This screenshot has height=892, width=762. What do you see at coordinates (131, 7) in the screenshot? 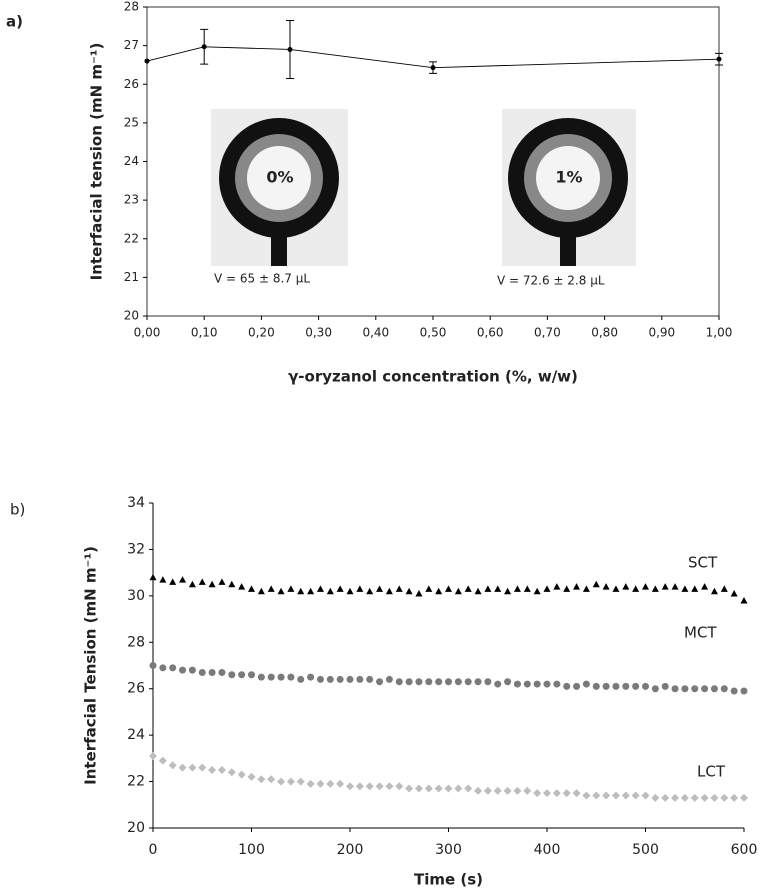
I see `y-tick-label: 28` at bounding box center [131, 7].